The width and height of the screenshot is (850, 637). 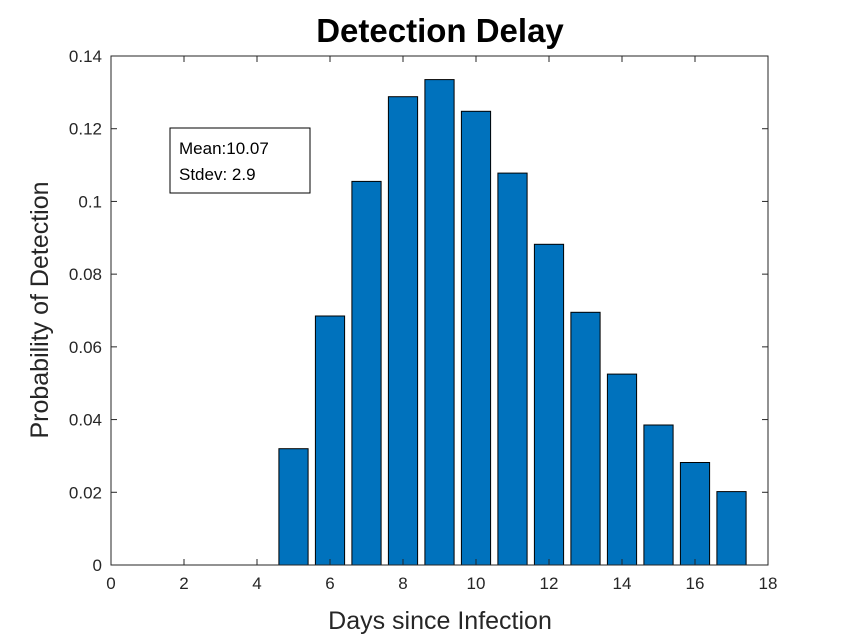 I want to click on x-tick-label: 2, so click(x=183, y=583).